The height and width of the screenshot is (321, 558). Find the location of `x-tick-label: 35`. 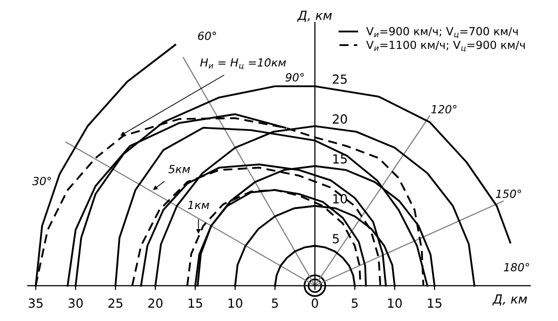

x-tick-label: 35 is located at coordinates (35, 303).